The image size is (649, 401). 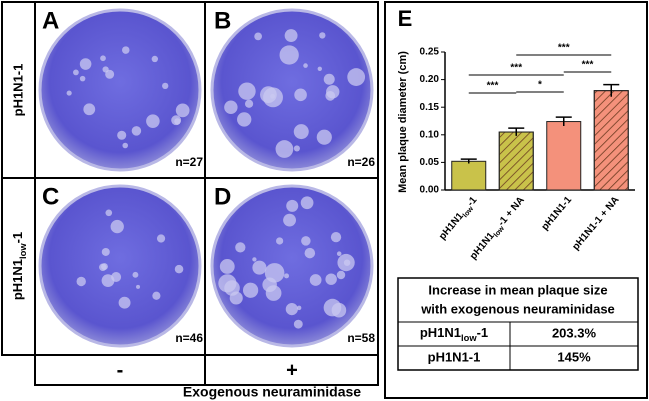 I want to click on plaque-count: n=26, so click(x=361, y=162).